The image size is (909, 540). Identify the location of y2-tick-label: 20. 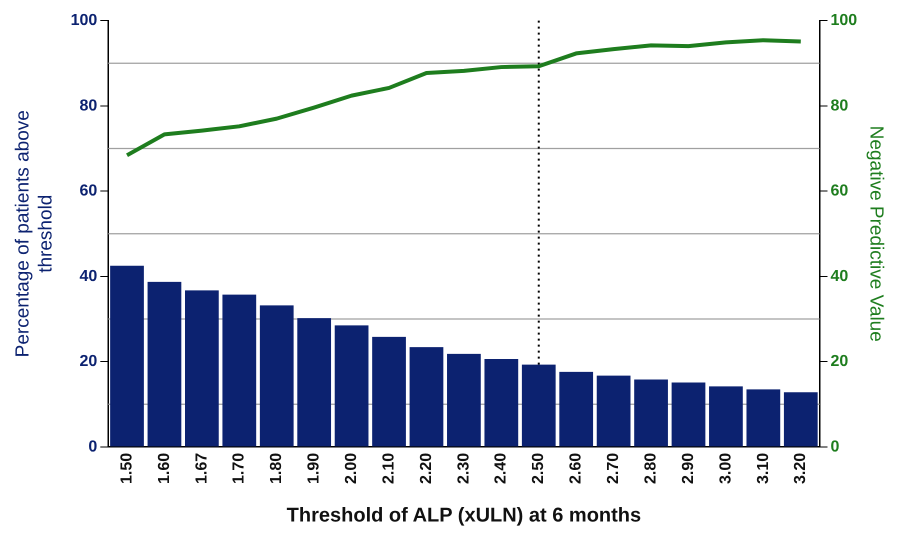
(839, 361).